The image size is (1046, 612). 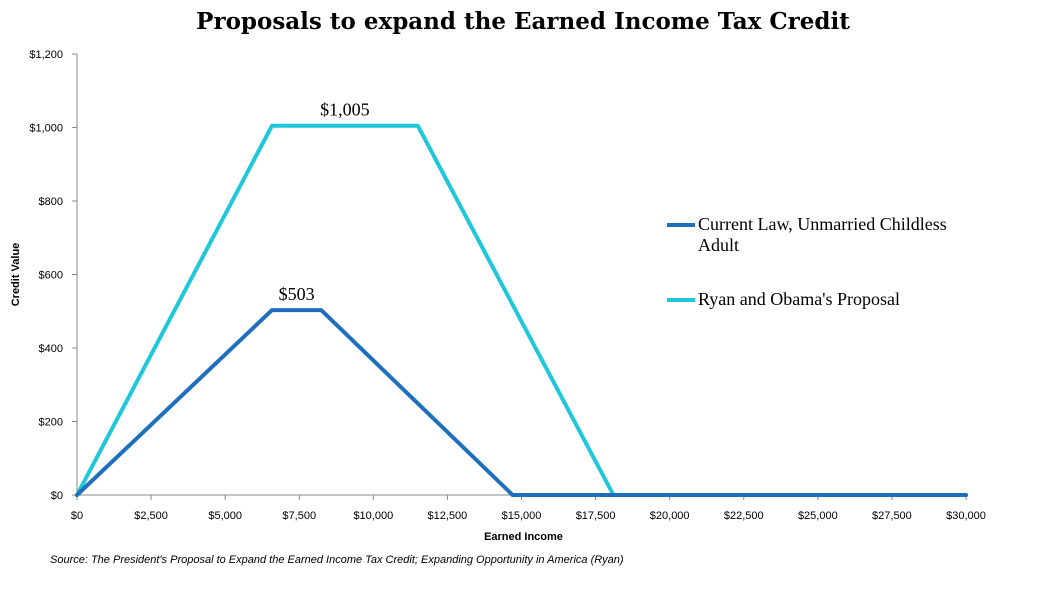 What do you see at coordinates (818, 516) in the screenshot?
I see `x-tick-label: $25,000` at bounding box center [818, 516].